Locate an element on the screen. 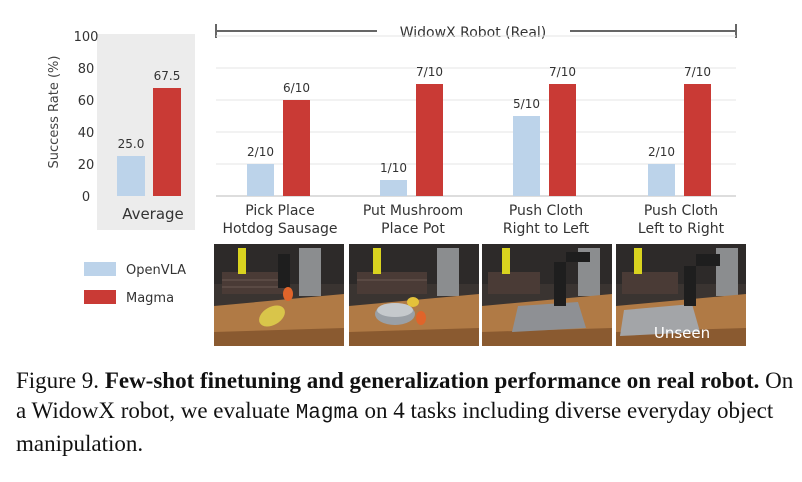  caption-mono-text: Magma is located at coordinates (327, 413).